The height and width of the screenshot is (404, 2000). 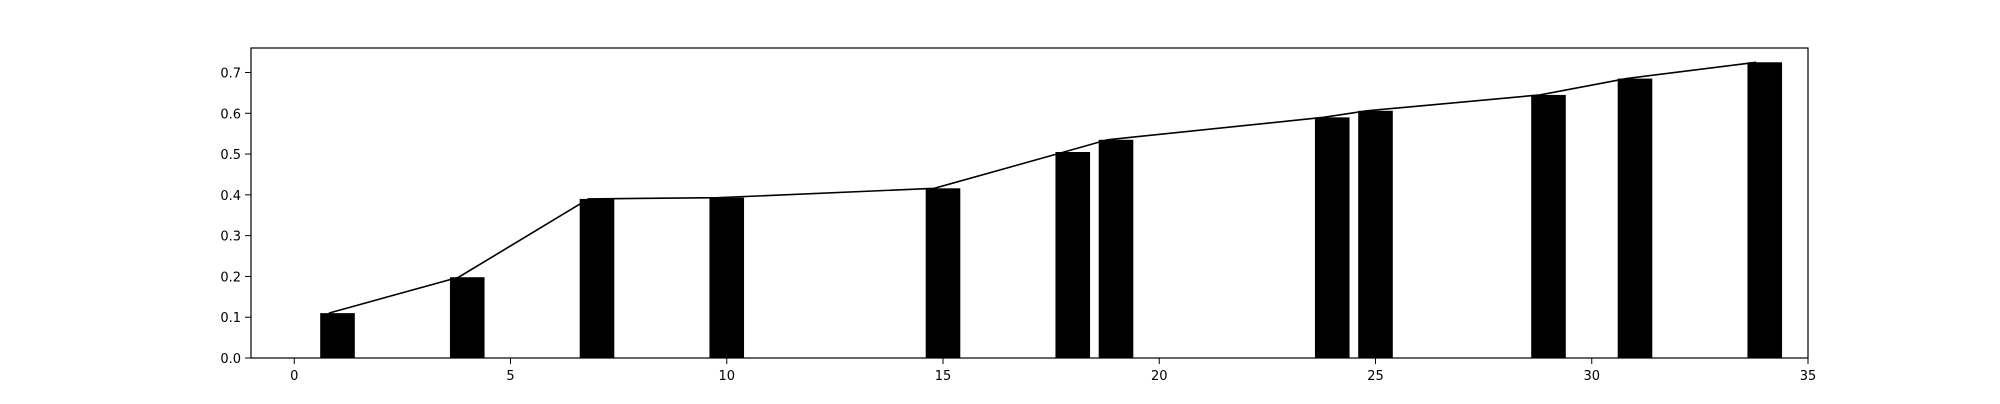 What do you see at coordinates (230, 277) in the screenshot?
I see `y-tick-label: 0.2` at bounding box center [230, 277].